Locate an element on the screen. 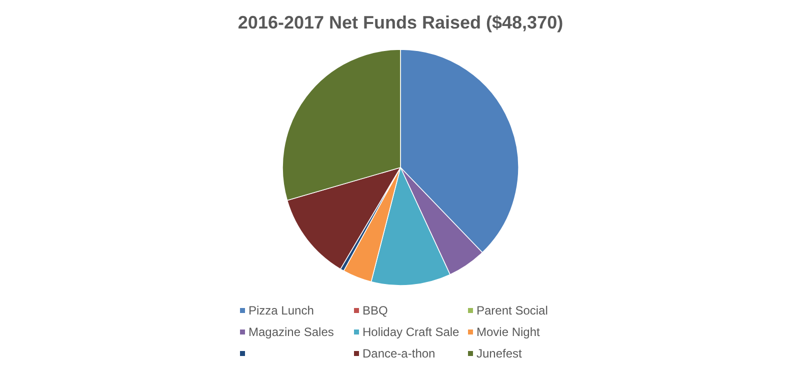 The height and width of the screenshot is (370, 800). legend-label: Parent Social is located at coordinates (512, 311).